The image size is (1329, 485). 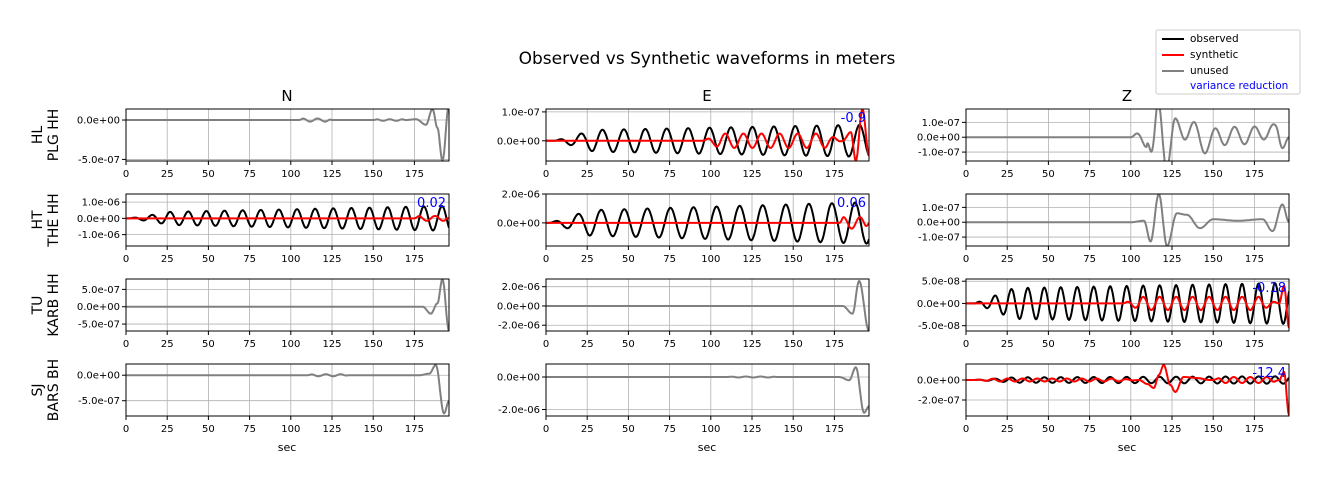 What do you see at coordinates (707, 447) in the screenshot?
I see `x-axis-label-e: sec` at bounding box center [707, 447].